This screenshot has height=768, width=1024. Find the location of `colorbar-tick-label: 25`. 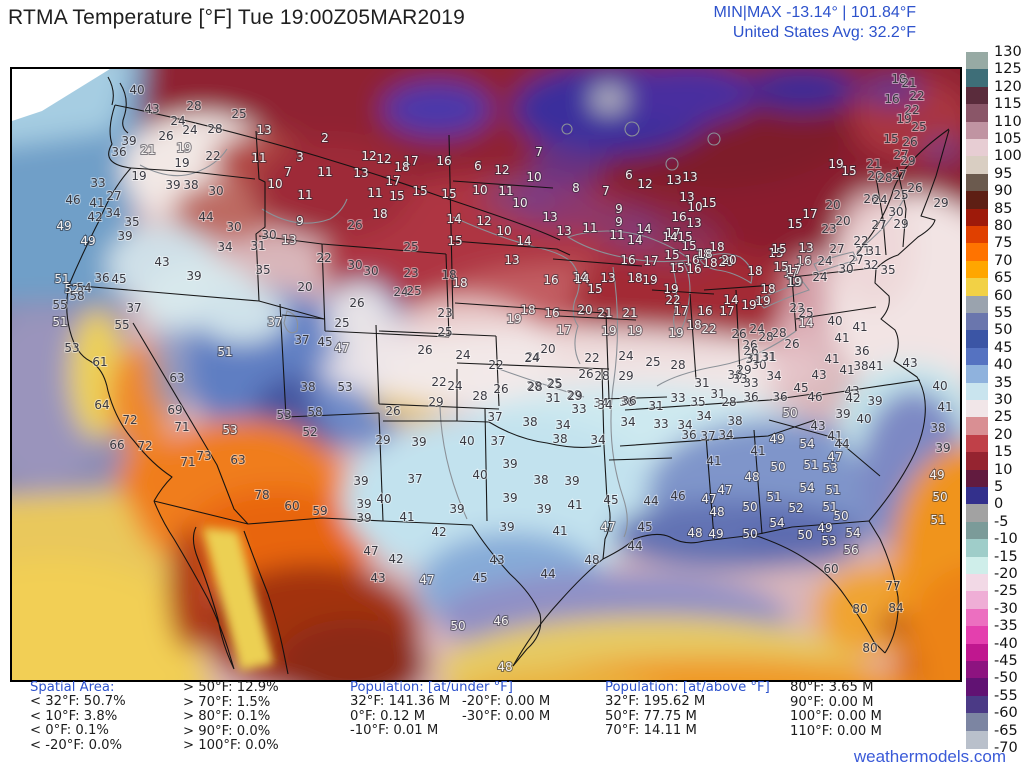

colorbar-tick-label: 25 is located at coordinates (1003, 417).